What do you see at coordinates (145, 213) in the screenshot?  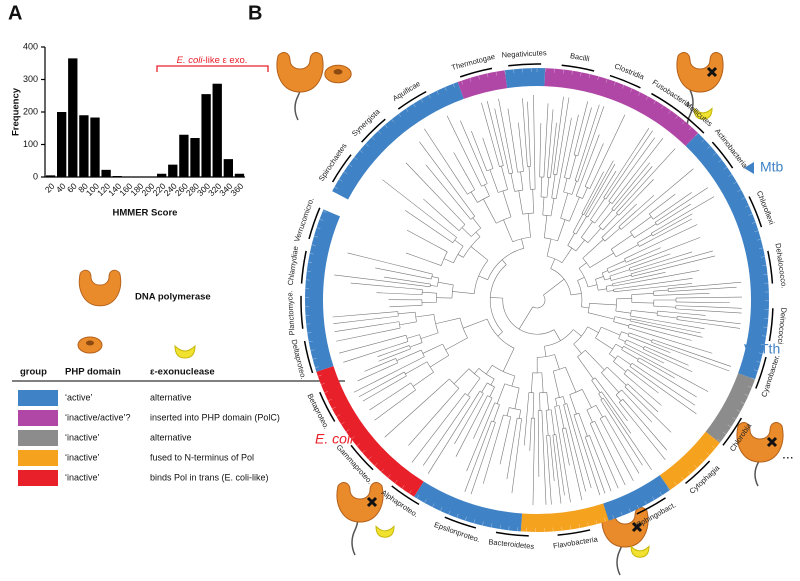 I see `x-axis-label: HMMER Score` at bounding box center [145, 213].